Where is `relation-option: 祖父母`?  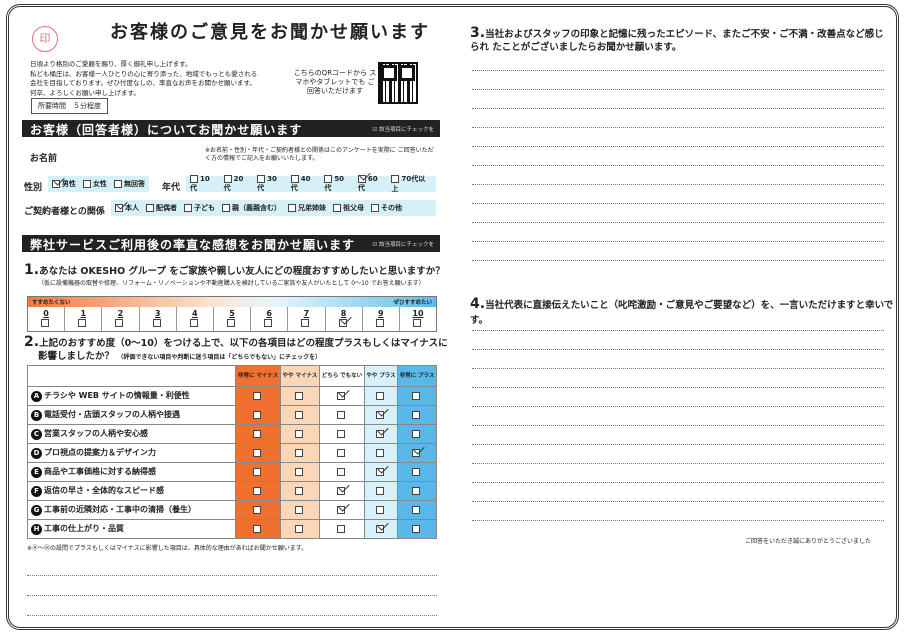
relation-option: 祖父母 is located at coordinates (348, 208).